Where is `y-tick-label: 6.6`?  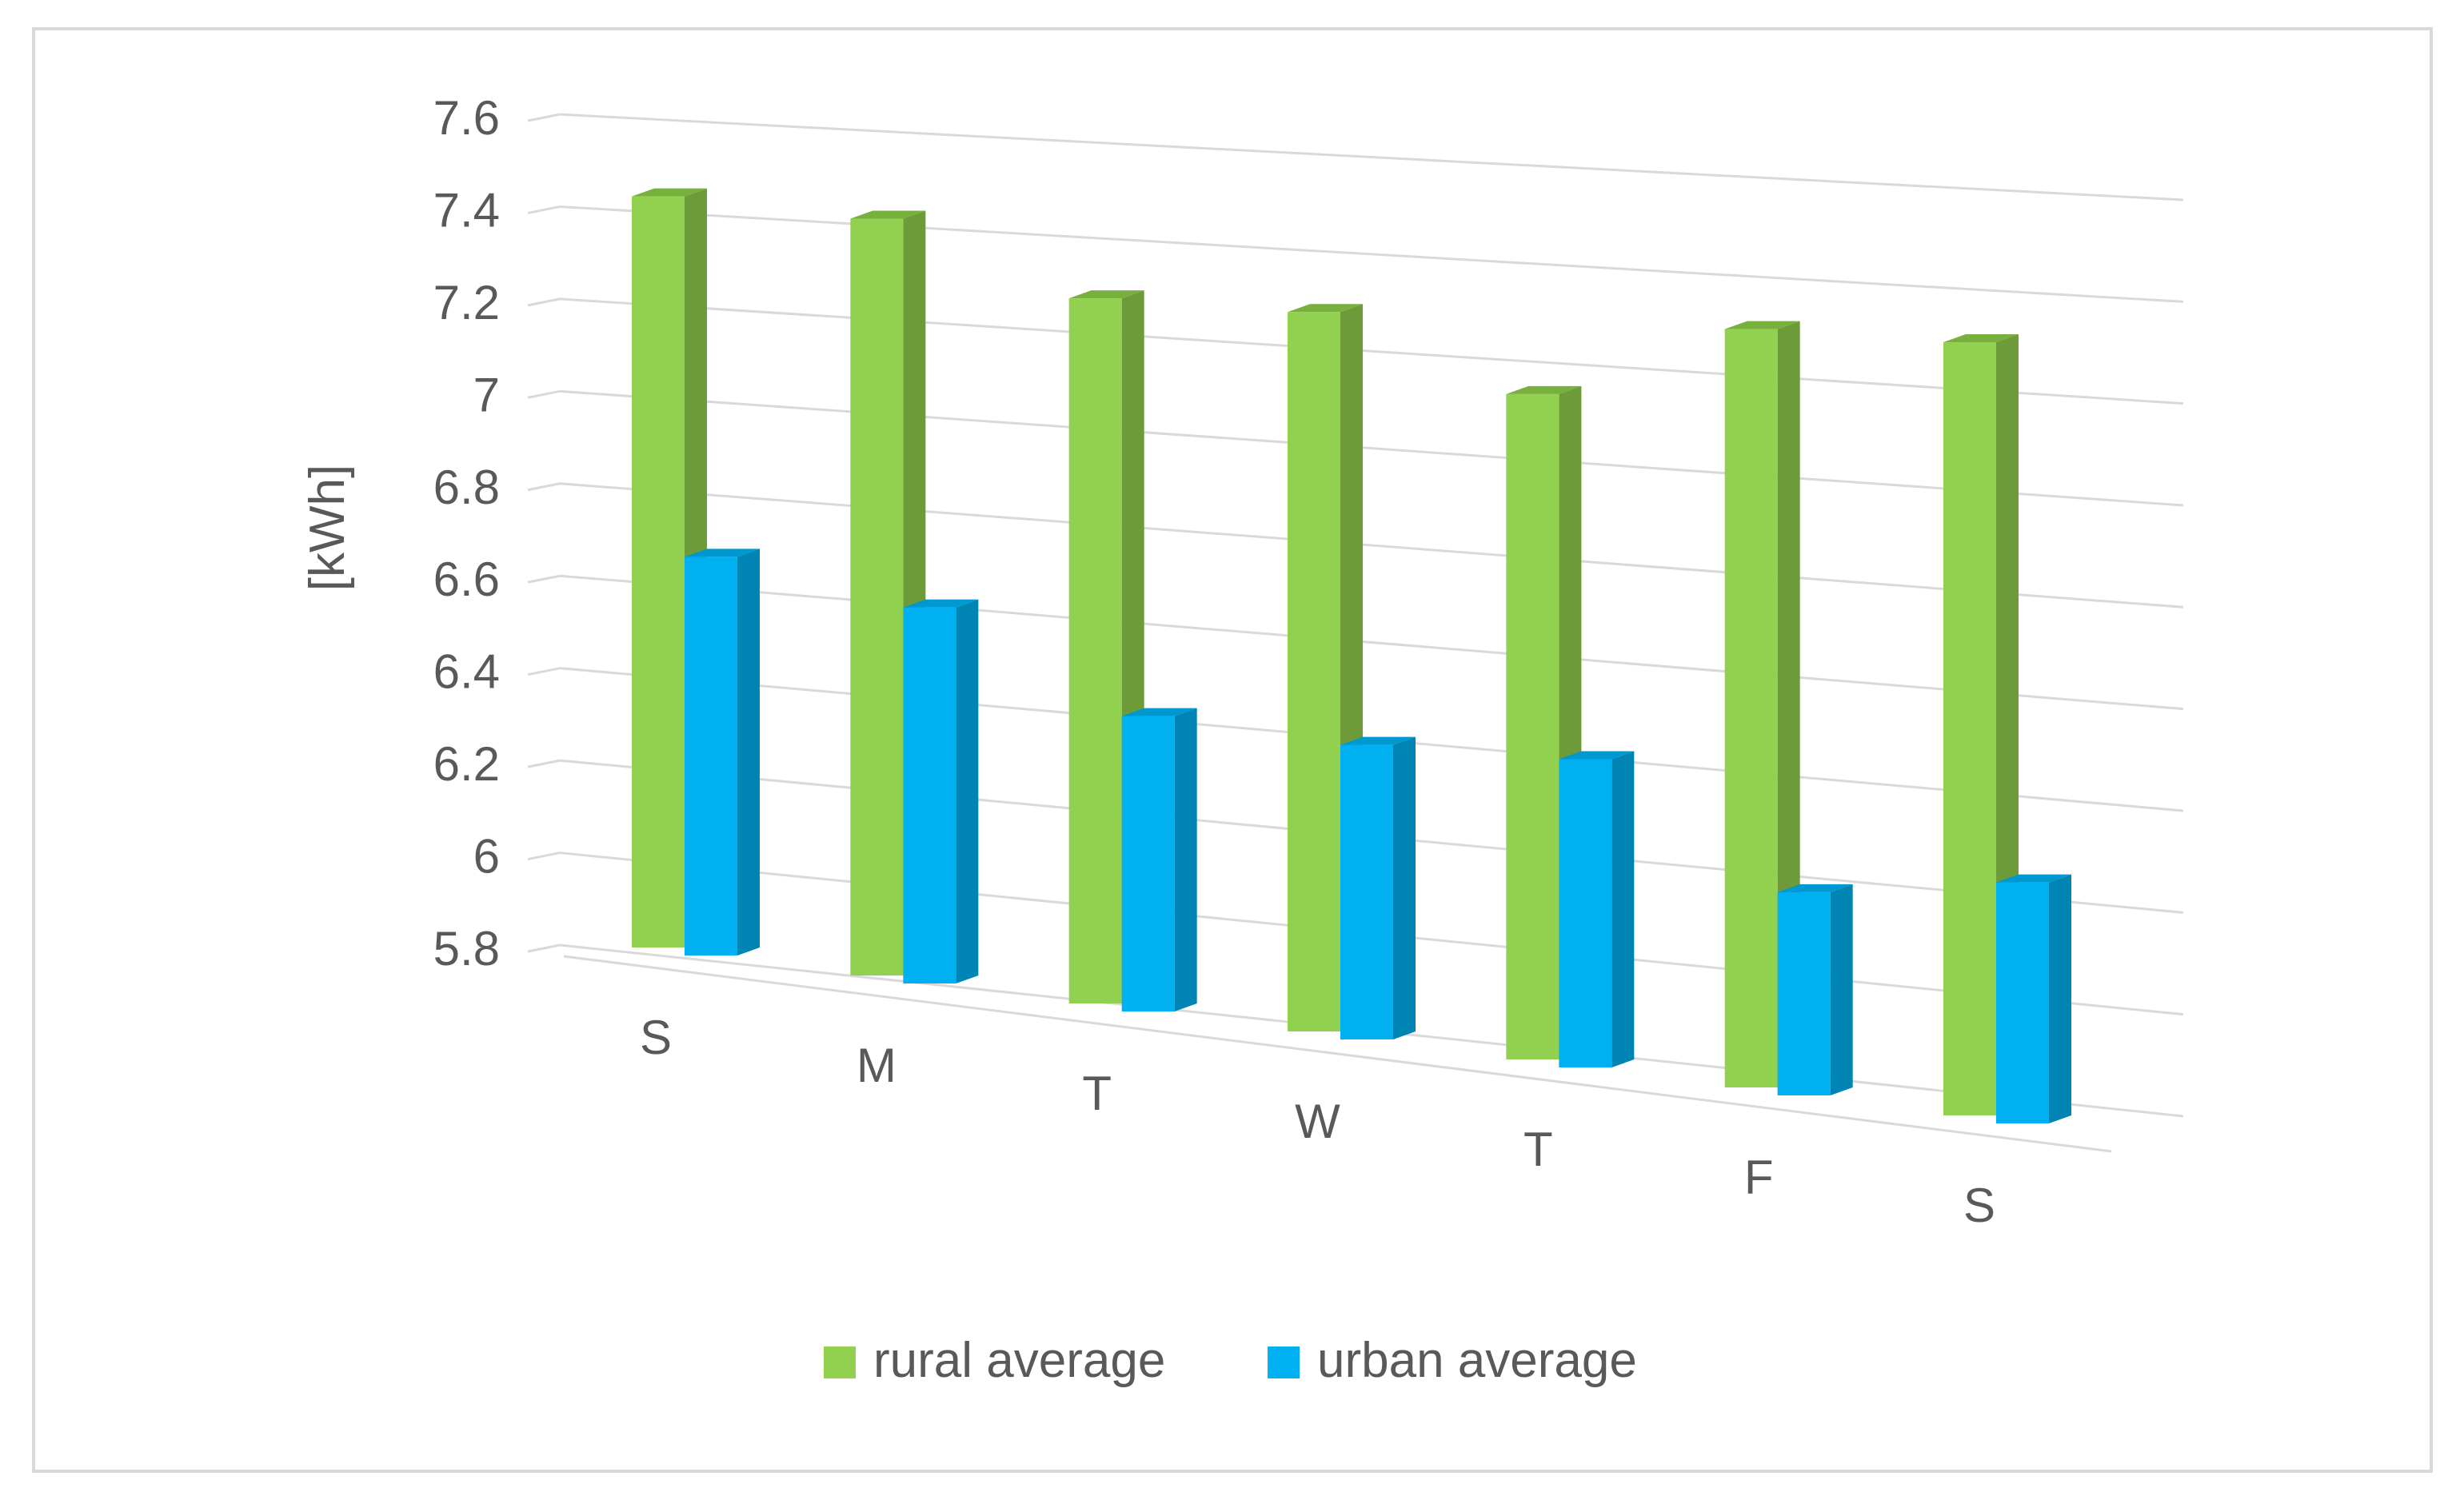 y-tick-label: 6.6 is located at coordinates (466, 579).